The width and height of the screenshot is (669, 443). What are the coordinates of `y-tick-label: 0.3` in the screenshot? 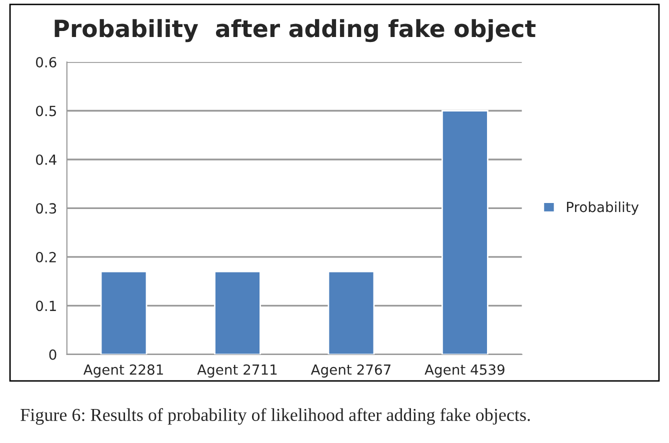 It's located at (46, 208).